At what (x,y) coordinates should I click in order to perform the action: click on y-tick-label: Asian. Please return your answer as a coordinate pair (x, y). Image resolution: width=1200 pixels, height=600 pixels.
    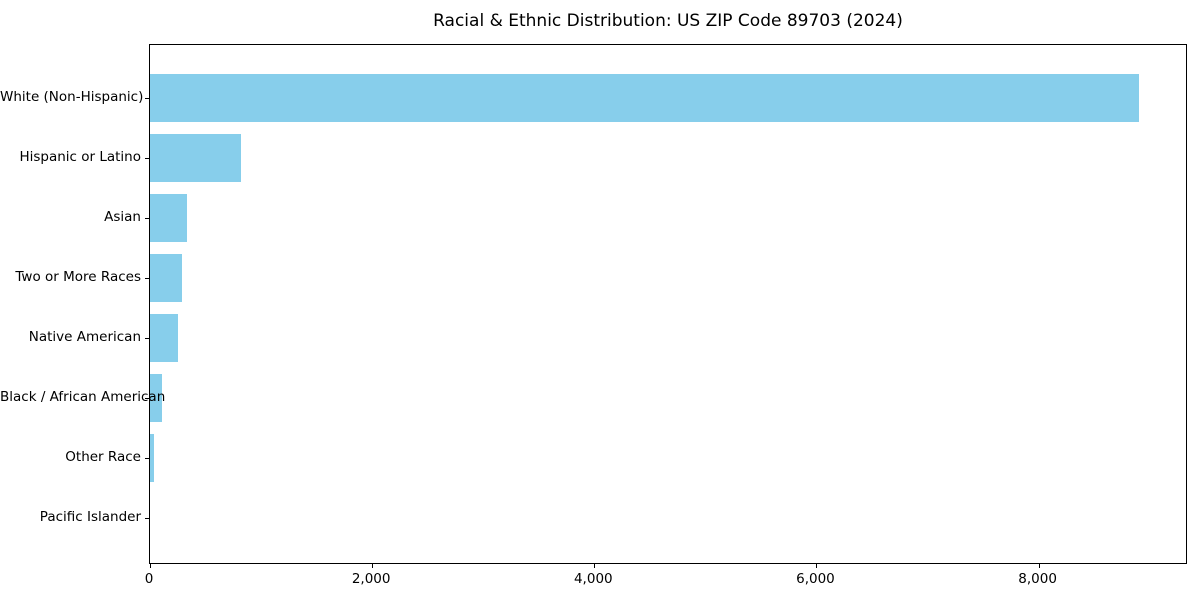
    Looking at the image, I should click on (122, 217).